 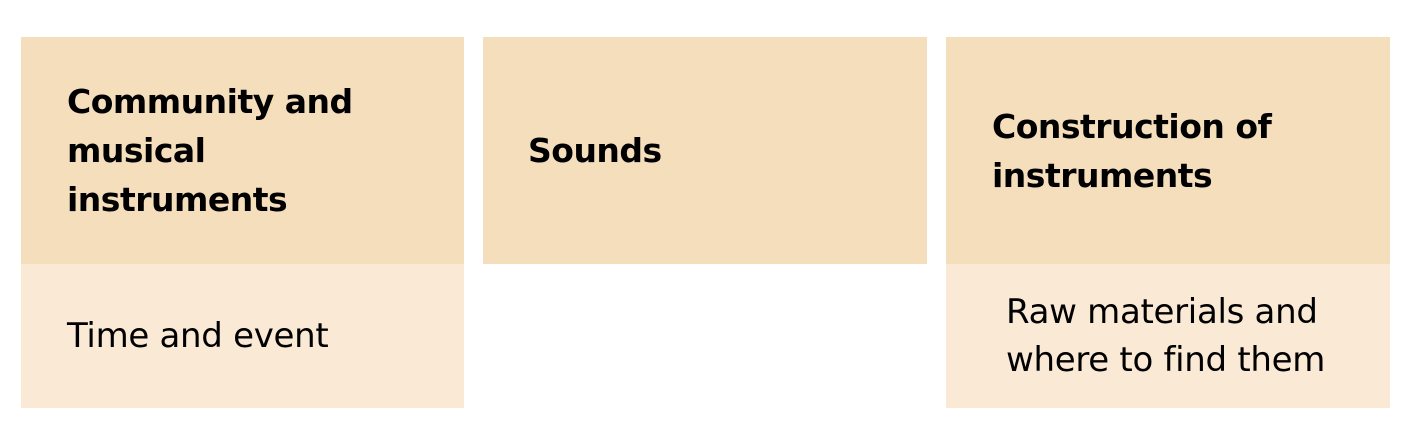 I want to click on sub-cell-time-and-event: Time and event, so click(x=242, y=336).